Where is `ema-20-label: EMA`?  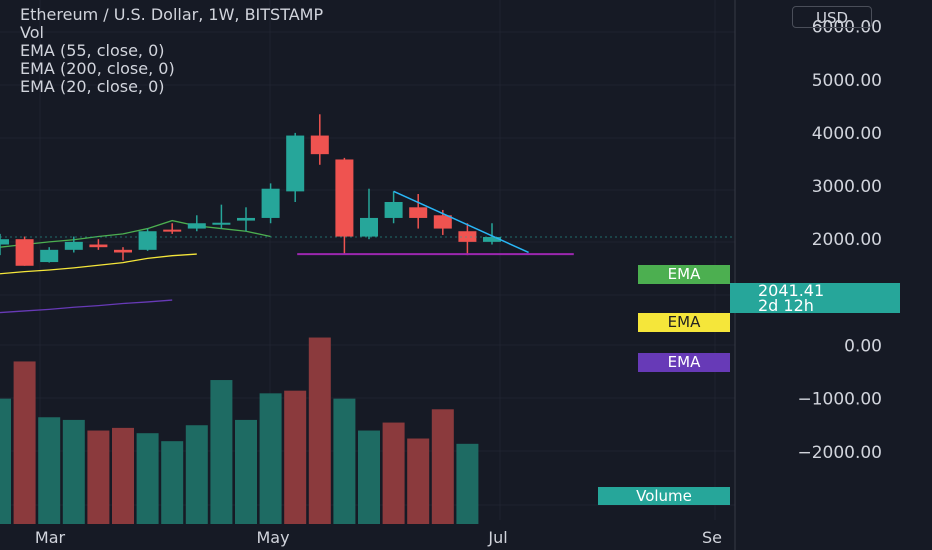 ema-20-label: EMA is located at coordinates (684, 274).